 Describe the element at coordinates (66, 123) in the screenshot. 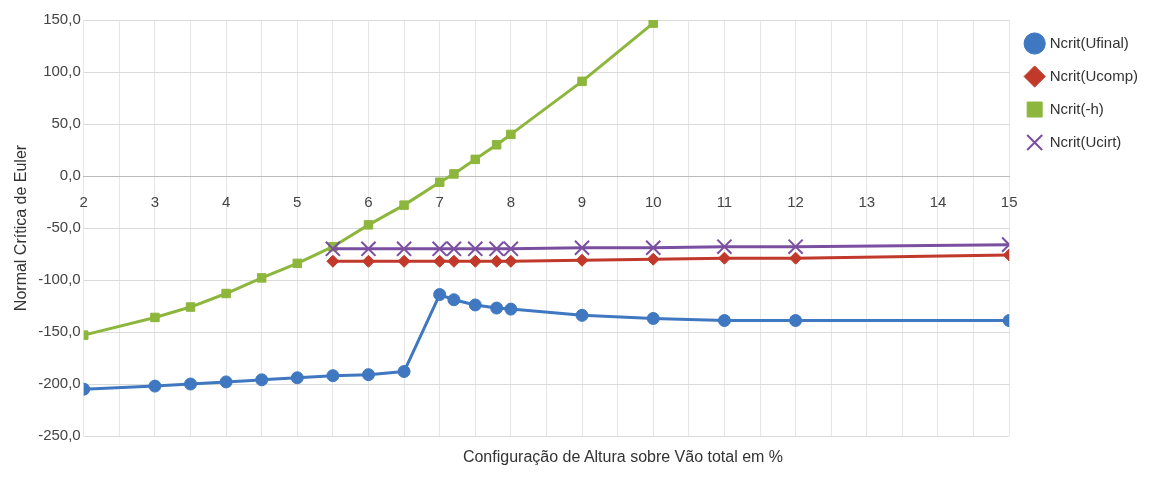

I see `y-tick-label: 50,0` at that location.